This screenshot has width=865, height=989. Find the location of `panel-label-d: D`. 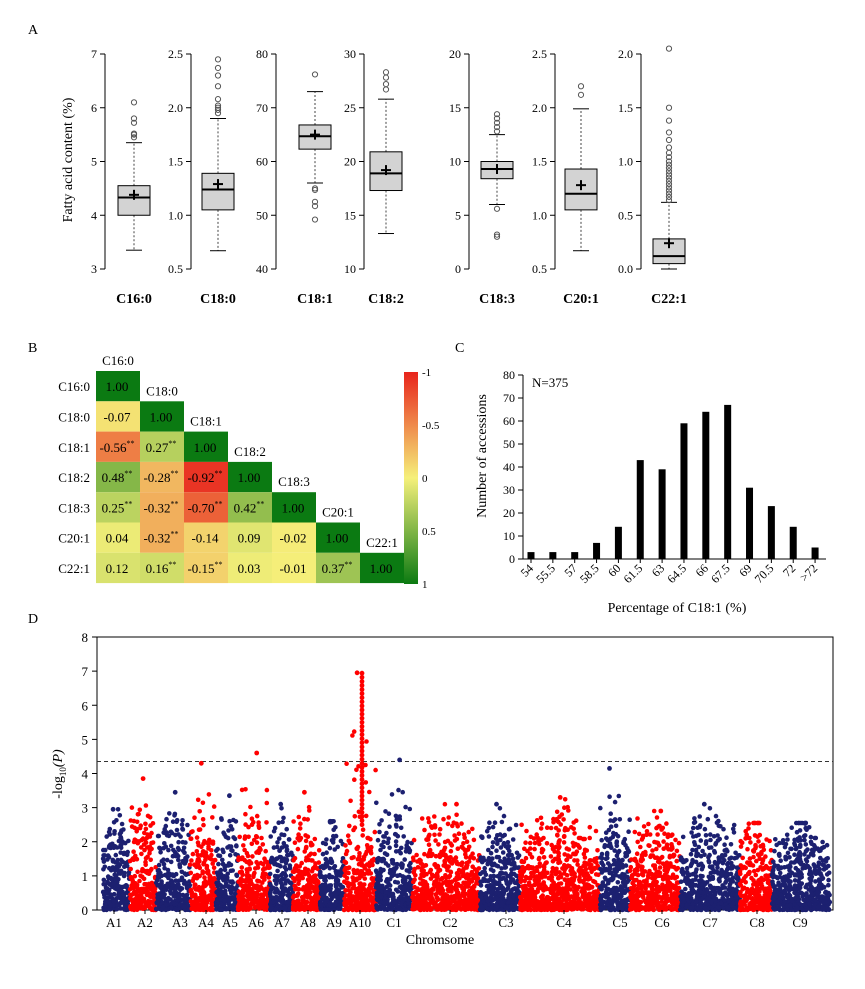

panel-label-d: D is located at coordinates (33, 619).